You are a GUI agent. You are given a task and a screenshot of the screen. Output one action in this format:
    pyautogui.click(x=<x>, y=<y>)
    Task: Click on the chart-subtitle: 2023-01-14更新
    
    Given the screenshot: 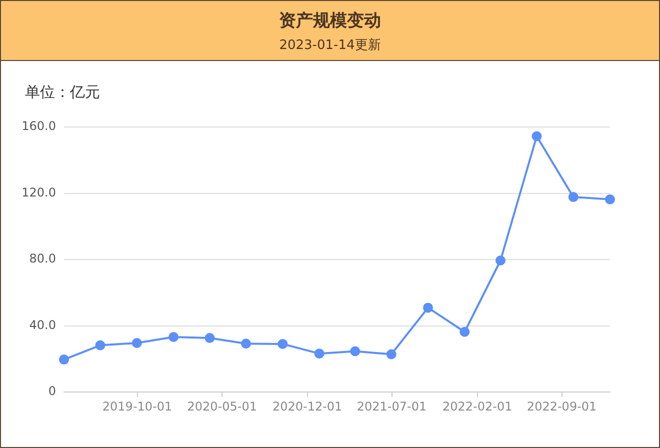 What is the action you would take?
    pyautogui.click(x=330, y=45)
    